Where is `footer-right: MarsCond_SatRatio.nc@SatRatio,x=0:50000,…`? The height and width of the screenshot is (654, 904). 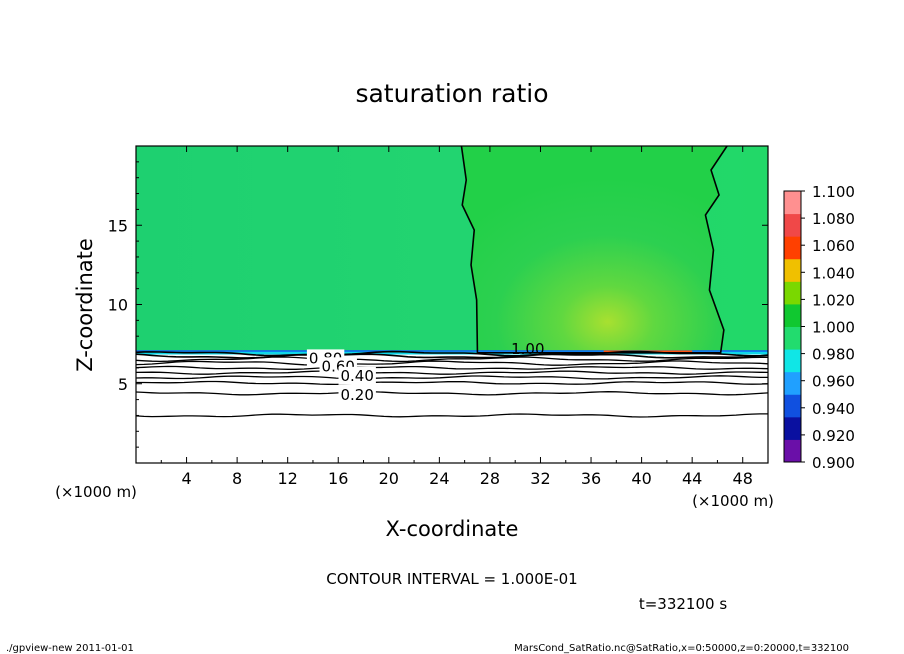
footer-right: MarsCond_SatRatio.nc@SatRatio,x=0:50000,… is located at coordinates (681, 648).